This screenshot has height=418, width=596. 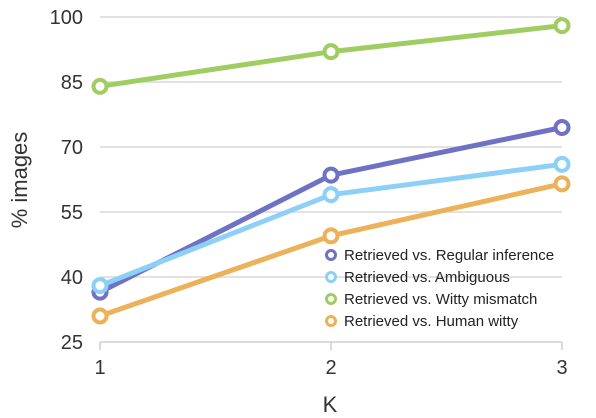 I want to click on axes, so click(x=331, y=345).